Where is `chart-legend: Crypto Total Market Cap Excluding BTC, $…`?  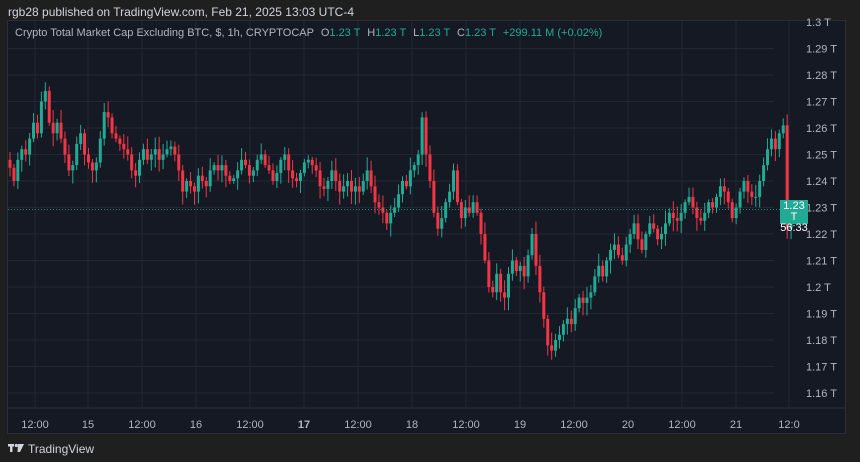 chart-legend: Crypto Total Market Cap Excluding BTC, $… is located at coordinates (308, 33).